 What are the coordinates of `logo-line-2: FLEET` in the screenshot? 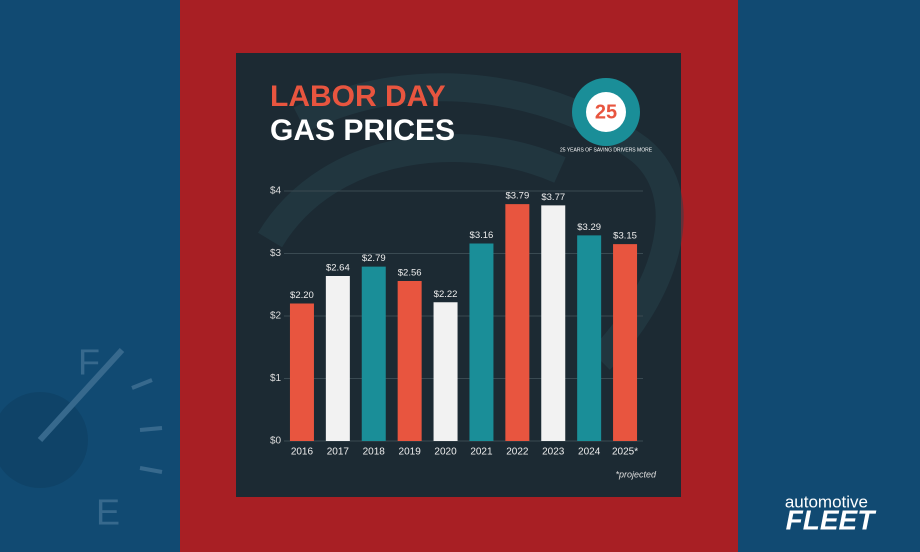 It's located at (832, 519).